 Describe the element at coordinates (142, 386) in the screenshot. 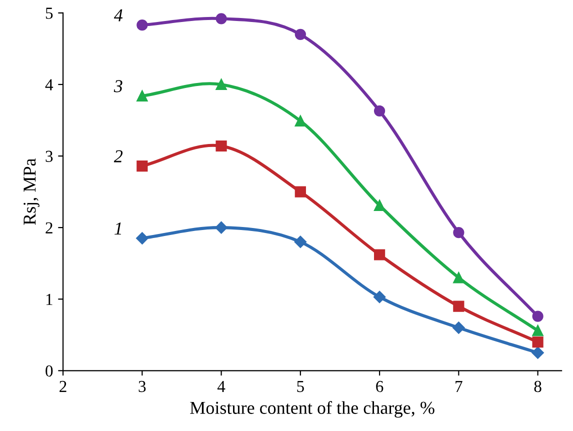

I see `x-tick-label: 3` at that location.